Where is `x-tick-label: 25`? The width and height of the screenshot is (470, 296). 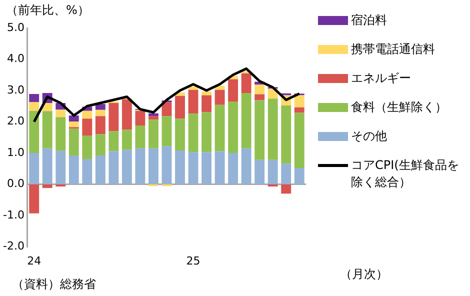
x-tick-label: 25 is located at coordinates (193, 261).